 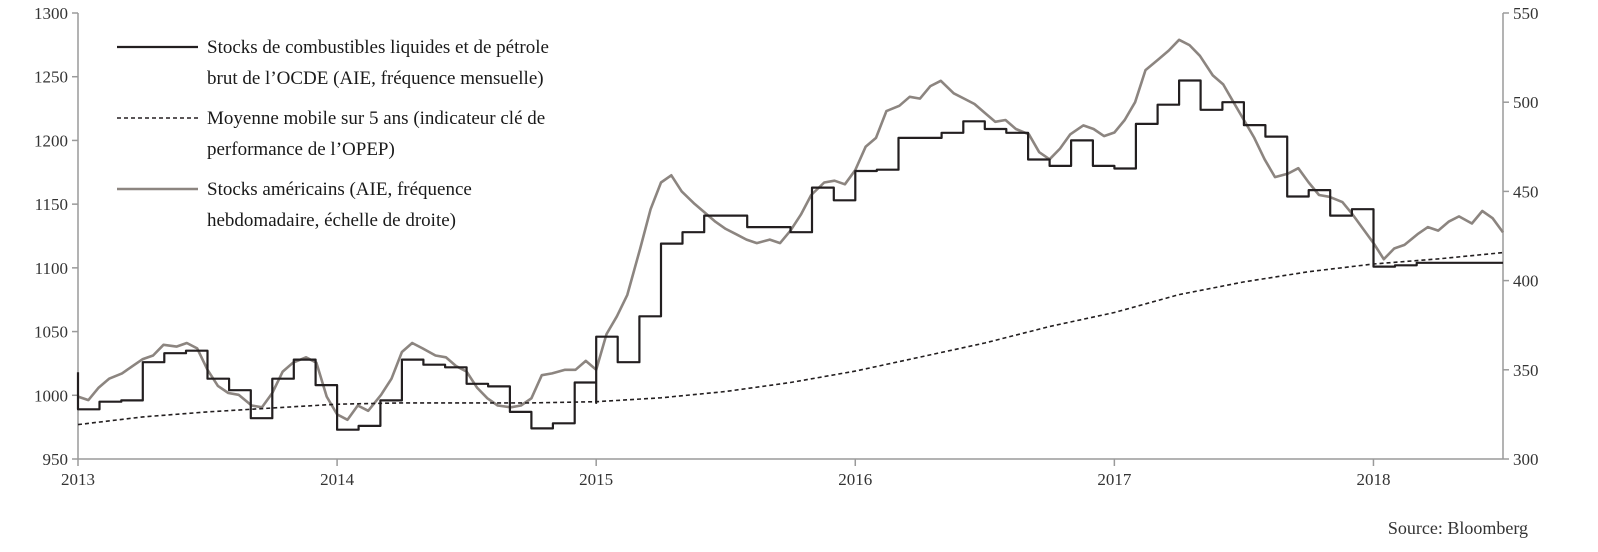 I want to click on x-tick-label: 2017, so click(x=1114, y=479).